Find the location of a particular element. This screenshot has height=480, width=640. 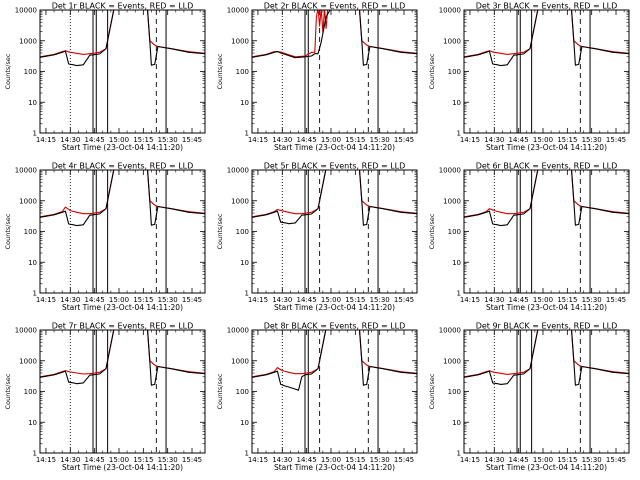

panel-title: Det 4r BLACK = Events, RED = LLD is located at coordinates (123, 166).